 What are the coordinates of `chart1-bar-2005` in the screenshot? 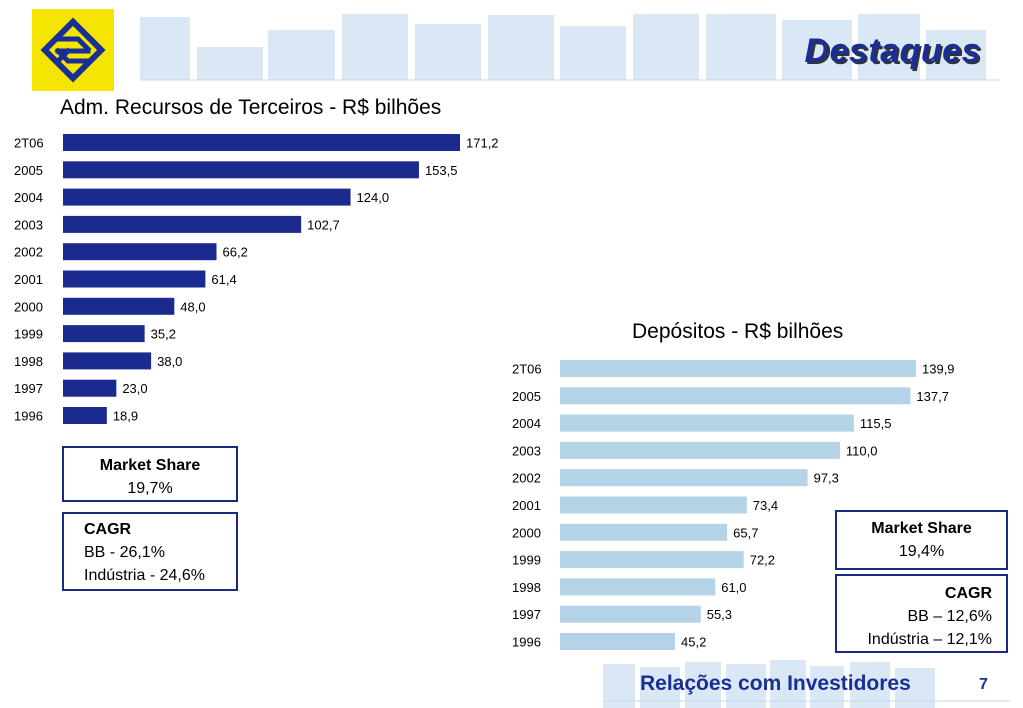 It's located at (241, 170).